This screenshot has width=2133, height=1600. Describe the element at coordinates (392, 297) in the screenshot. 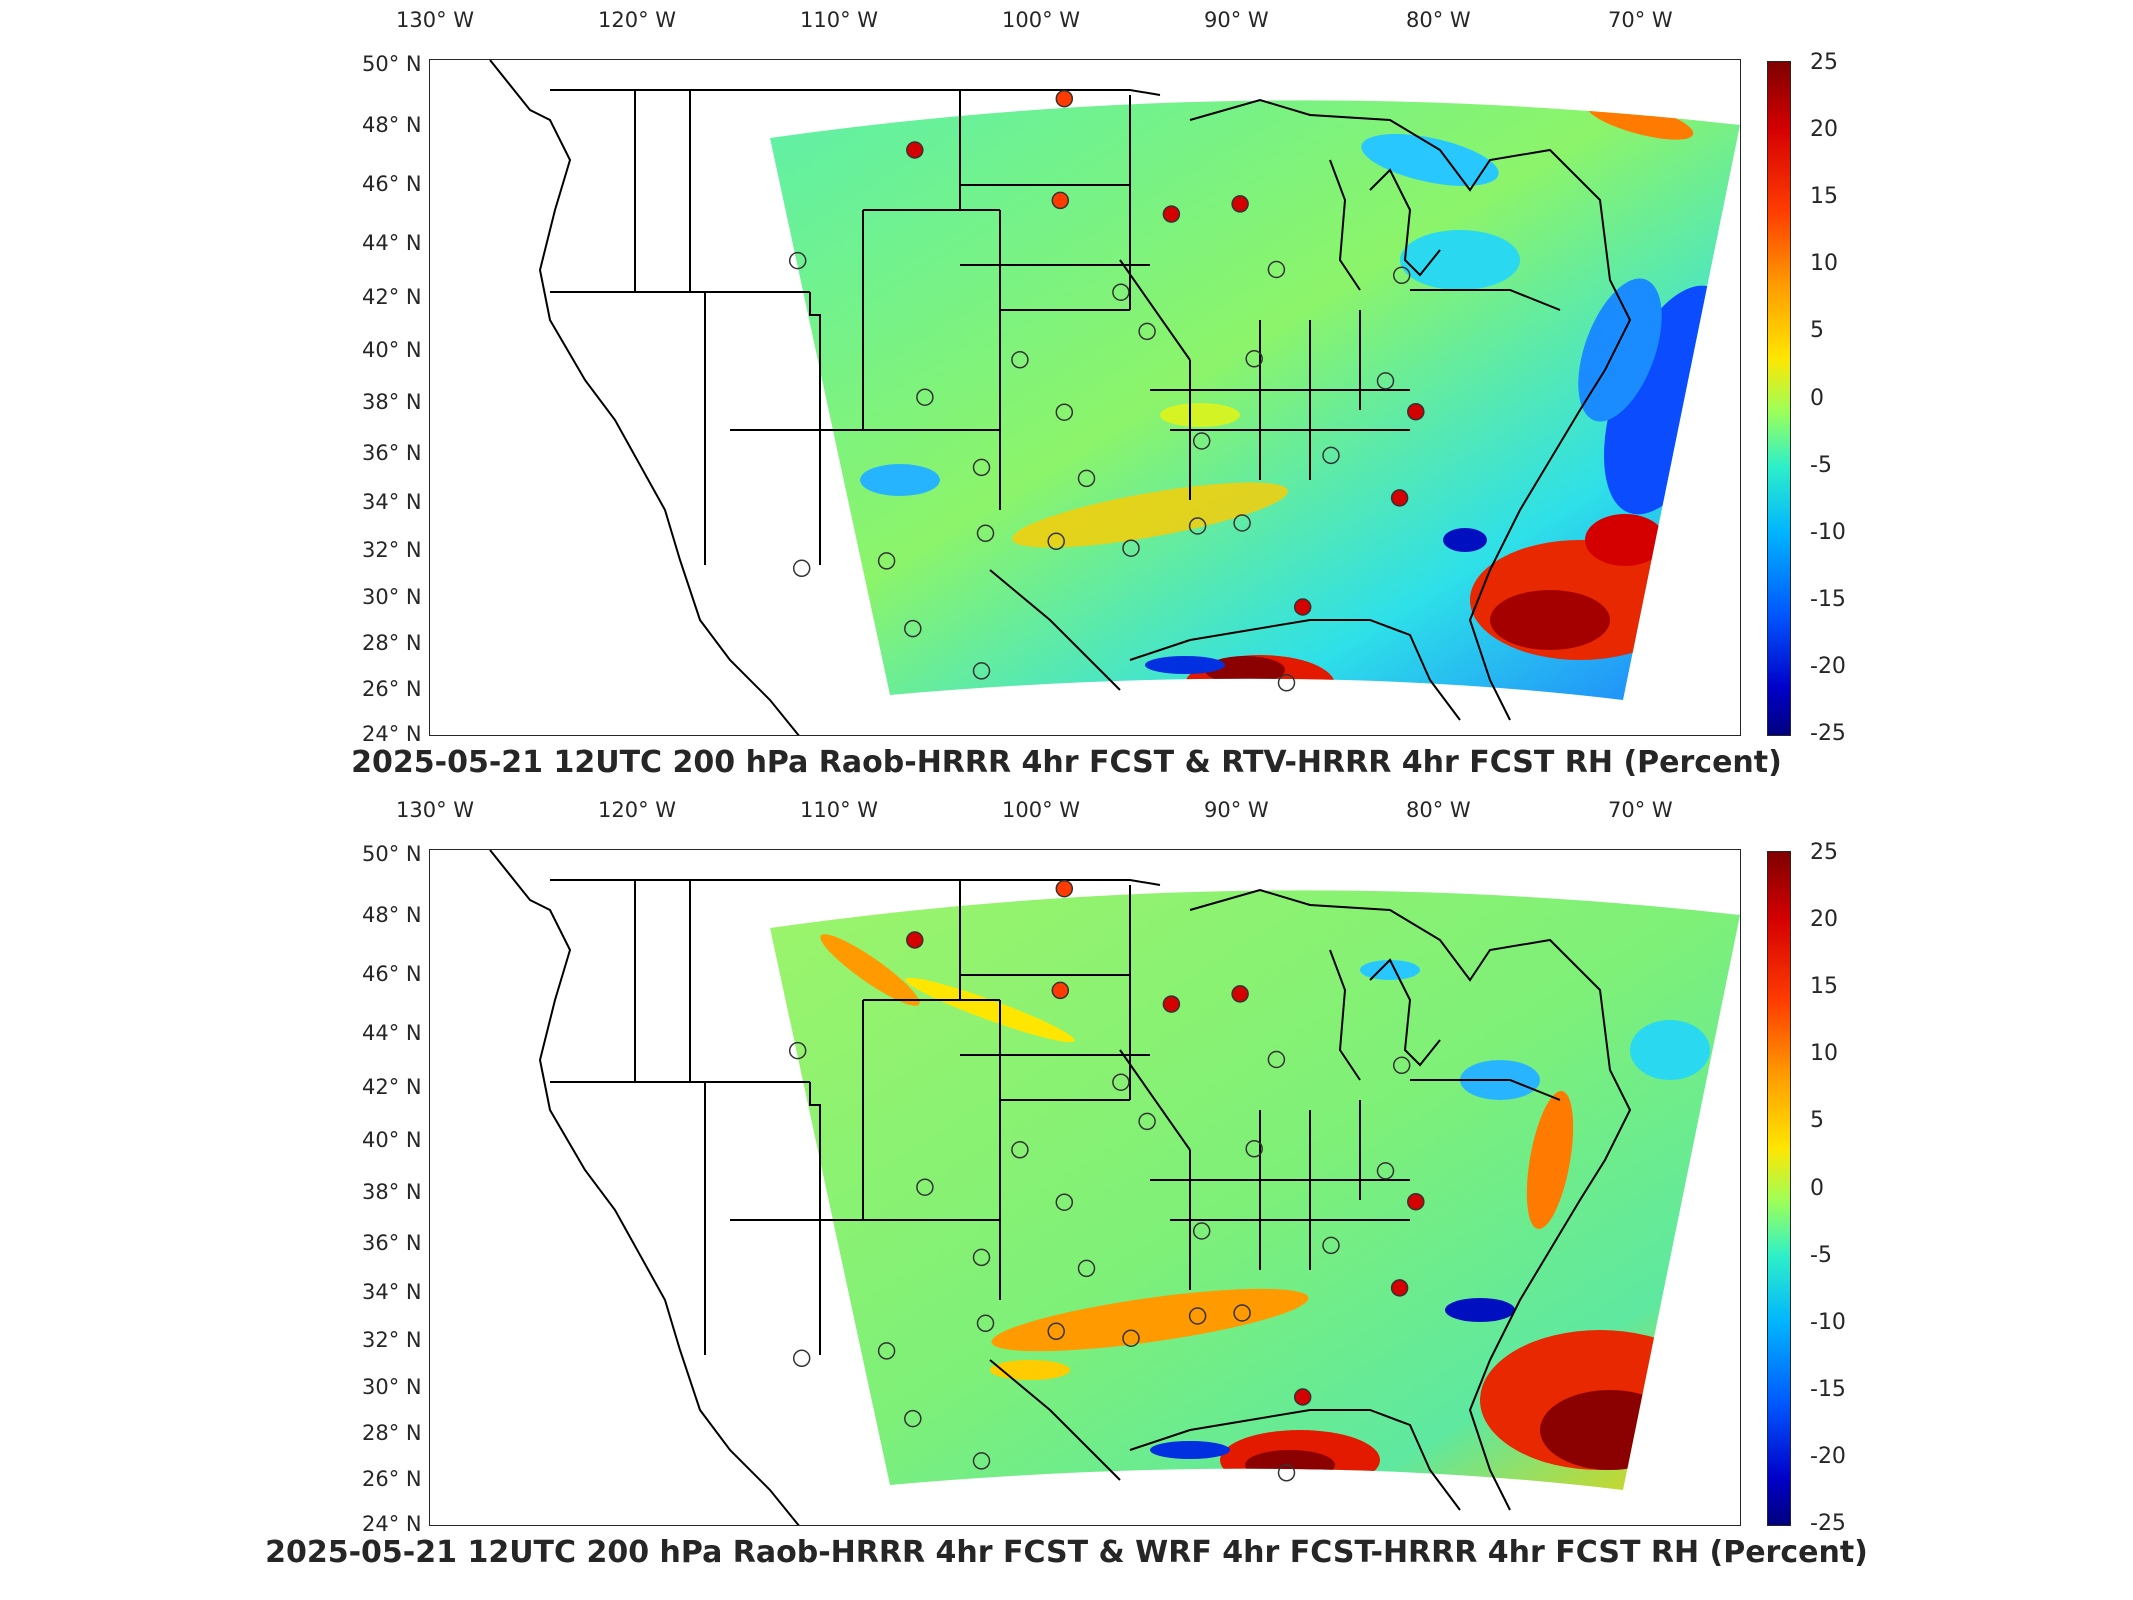

I see `lat-label: 42° N` at that location.